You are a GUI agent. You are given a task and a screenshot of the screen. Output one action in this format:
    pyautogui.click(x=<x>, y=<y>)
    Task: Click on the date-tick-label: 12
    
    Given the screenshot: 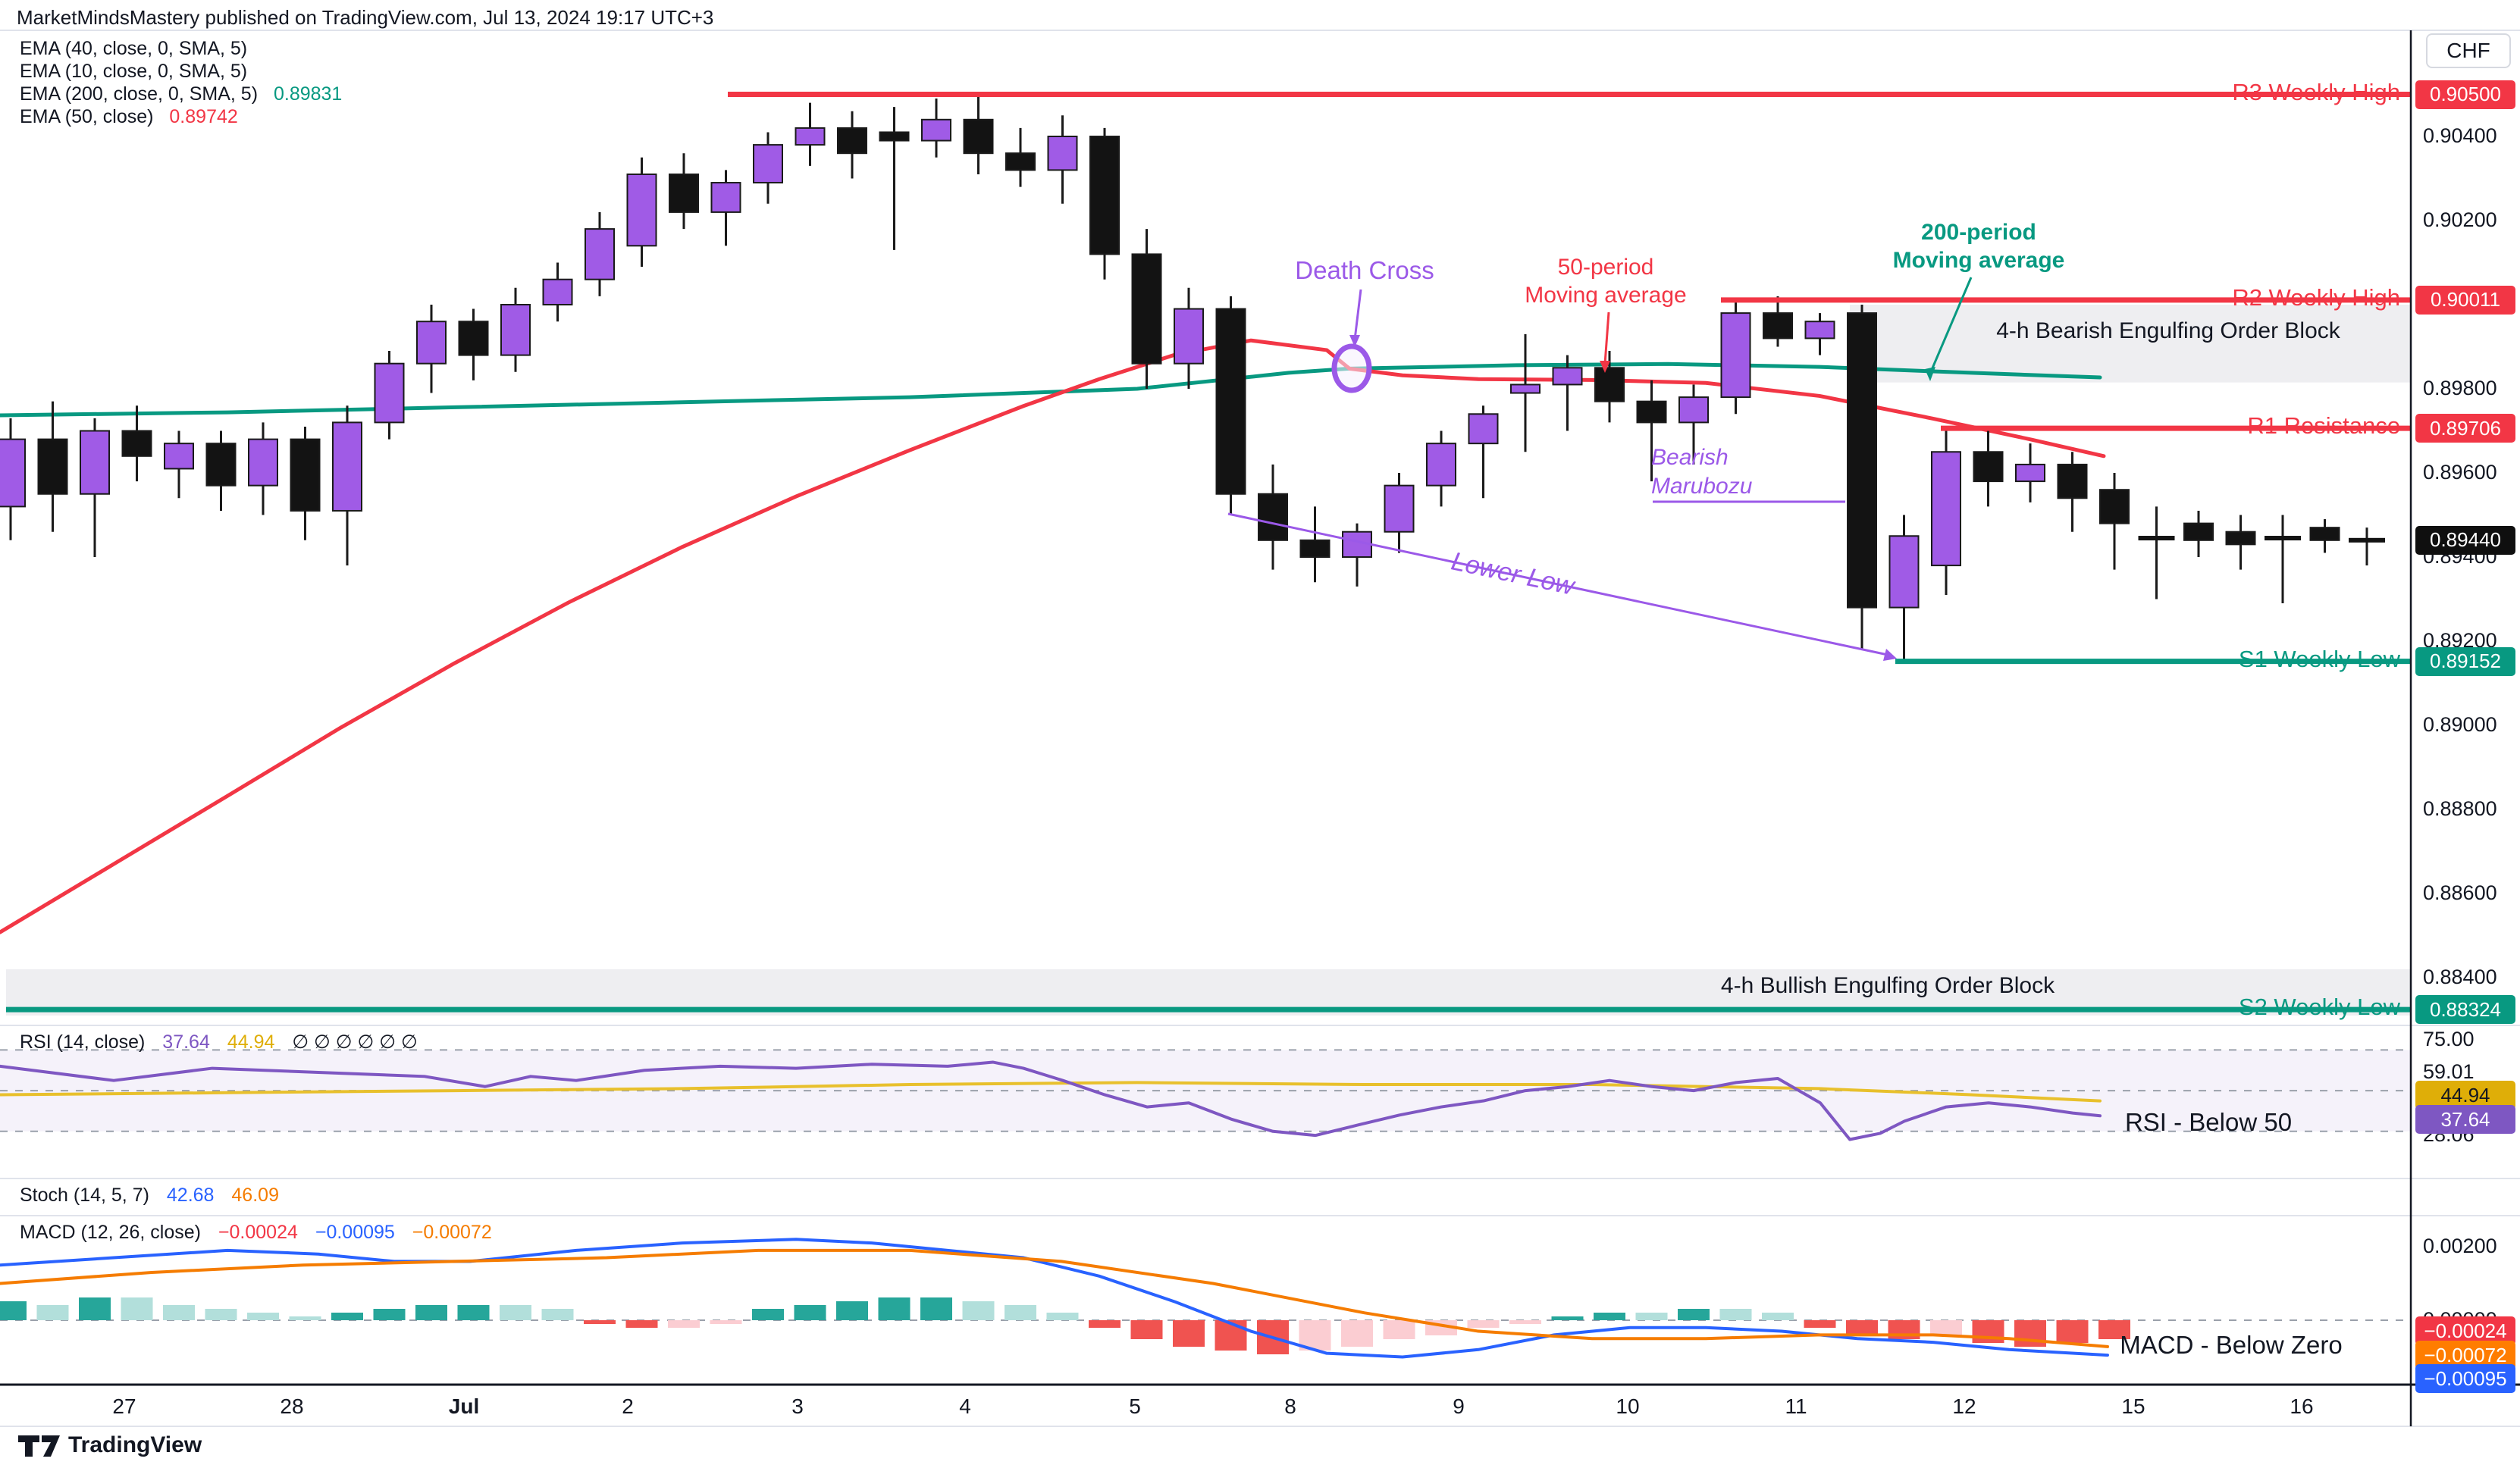 What is the action you would take?
    pyautogui.click(x=1964, y=1406)
    